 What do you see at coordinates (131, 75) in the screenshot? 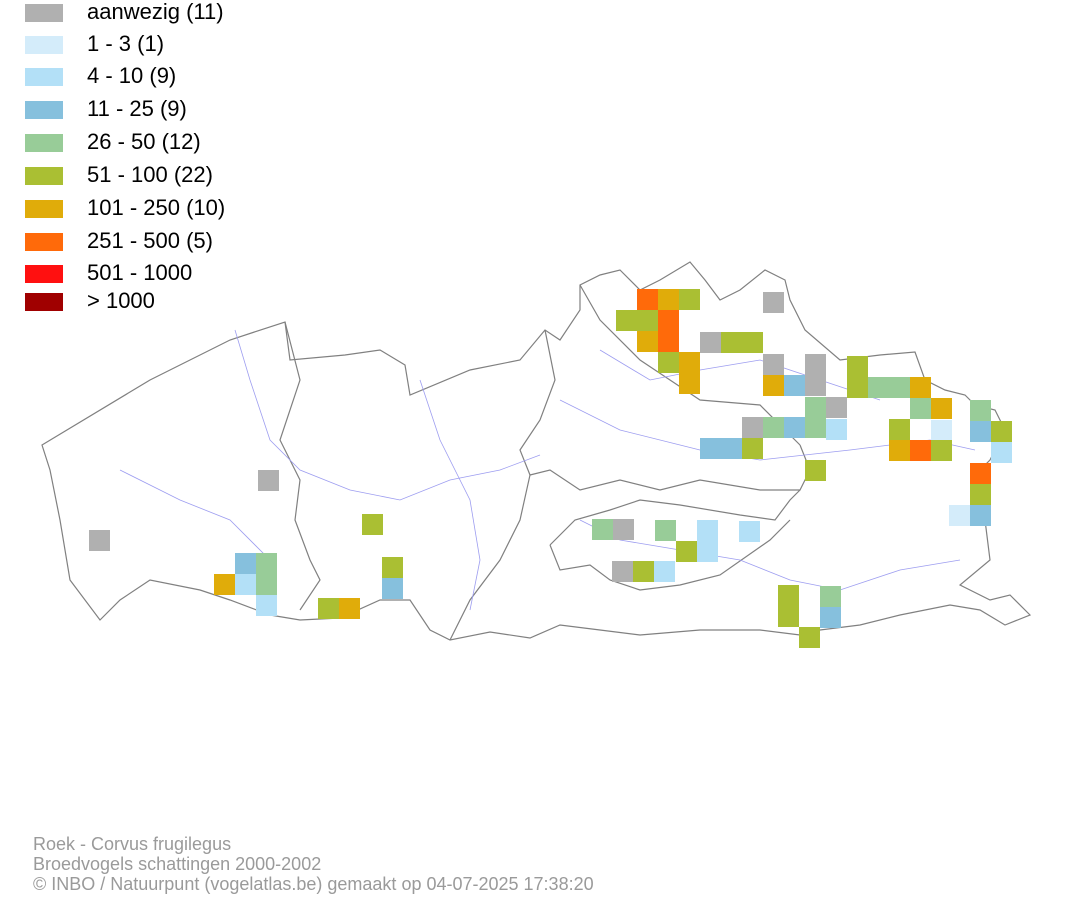
I see `legend-label: 4 - 10 (9)` at bounding box center [131, 75].